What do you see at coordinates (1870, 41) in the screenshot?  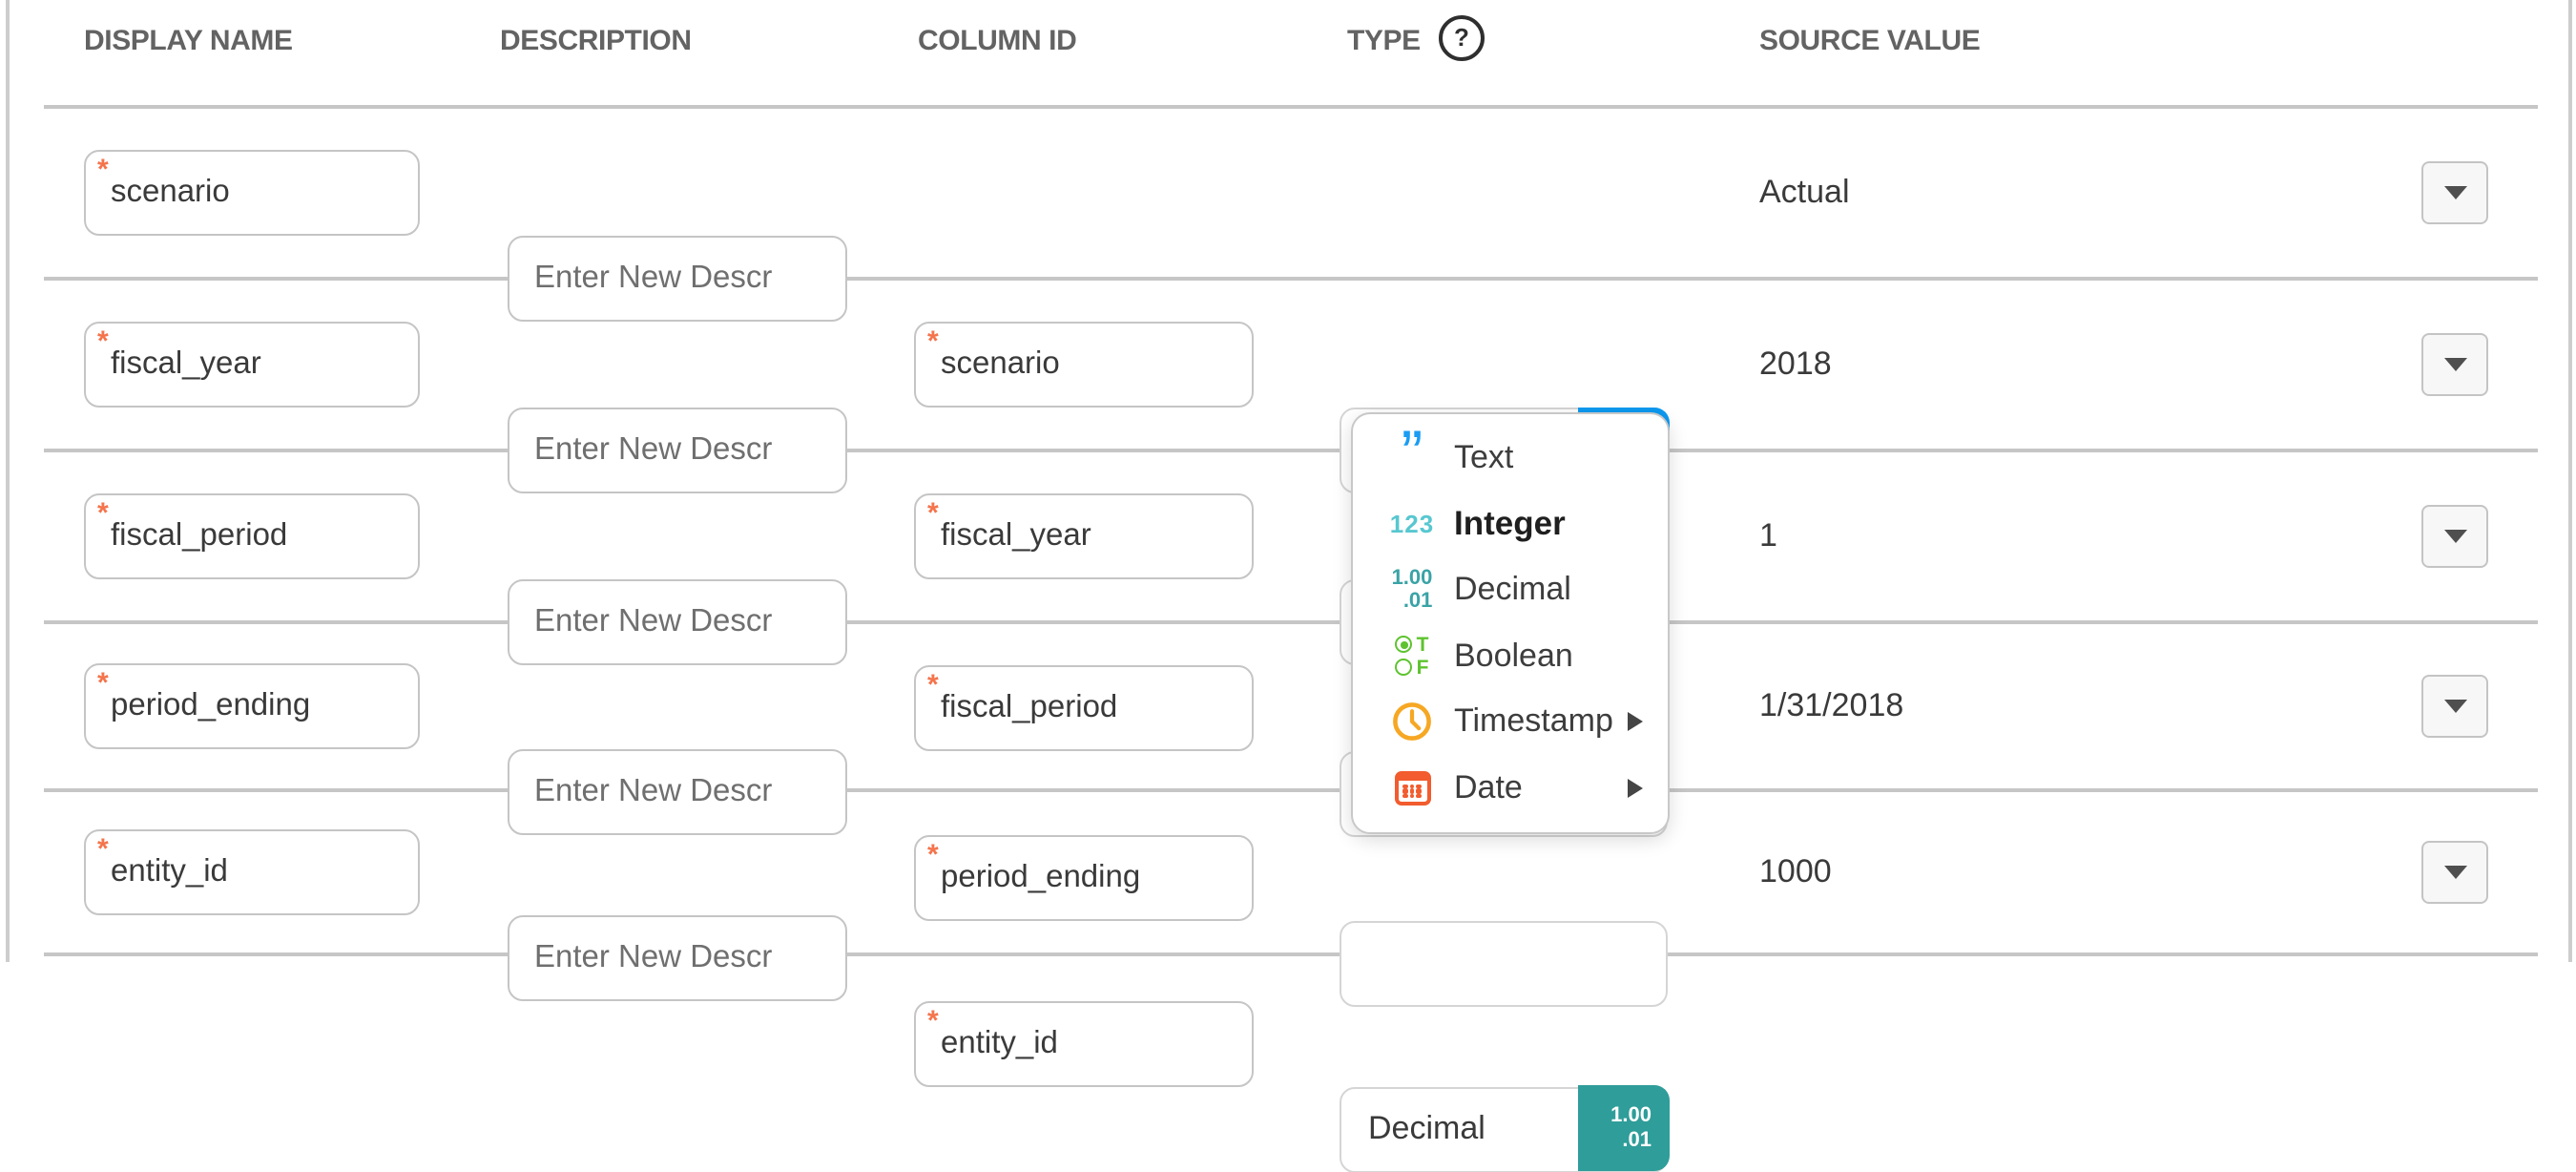 I see `col-header-source-value: SOURCE VALUE` at bounding box center [1870, 41].